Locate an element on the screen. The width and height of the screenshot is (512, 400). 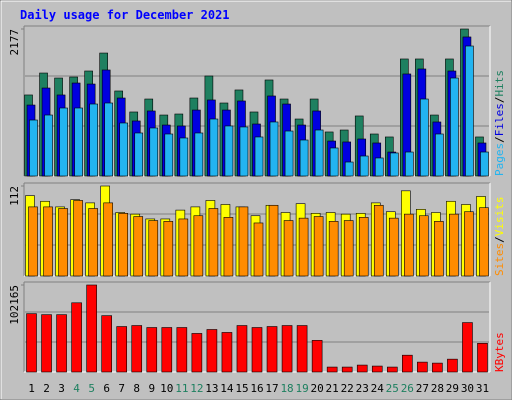
x-tick-label: 19 is located at coordinates (301, 388).